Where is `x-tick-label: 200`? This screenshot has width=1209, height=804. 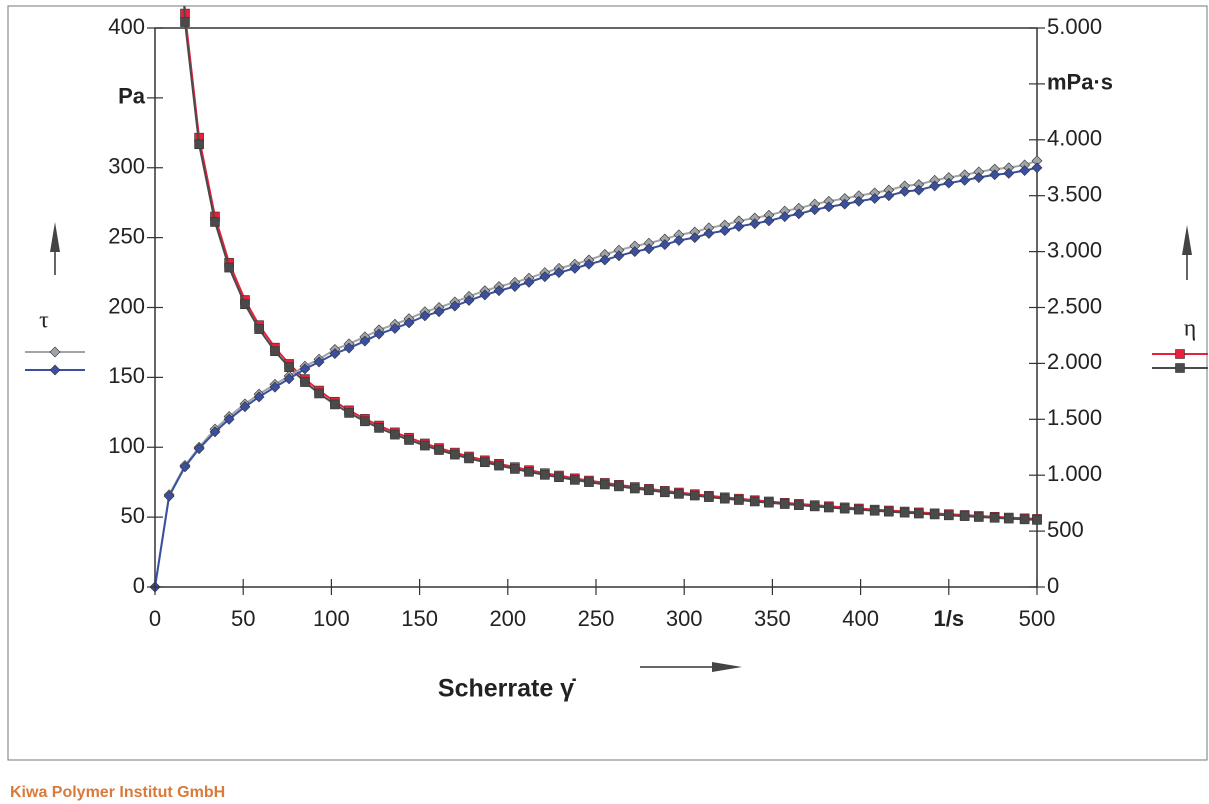 x-tick-label: 200 is located at coordinates (507, 618).